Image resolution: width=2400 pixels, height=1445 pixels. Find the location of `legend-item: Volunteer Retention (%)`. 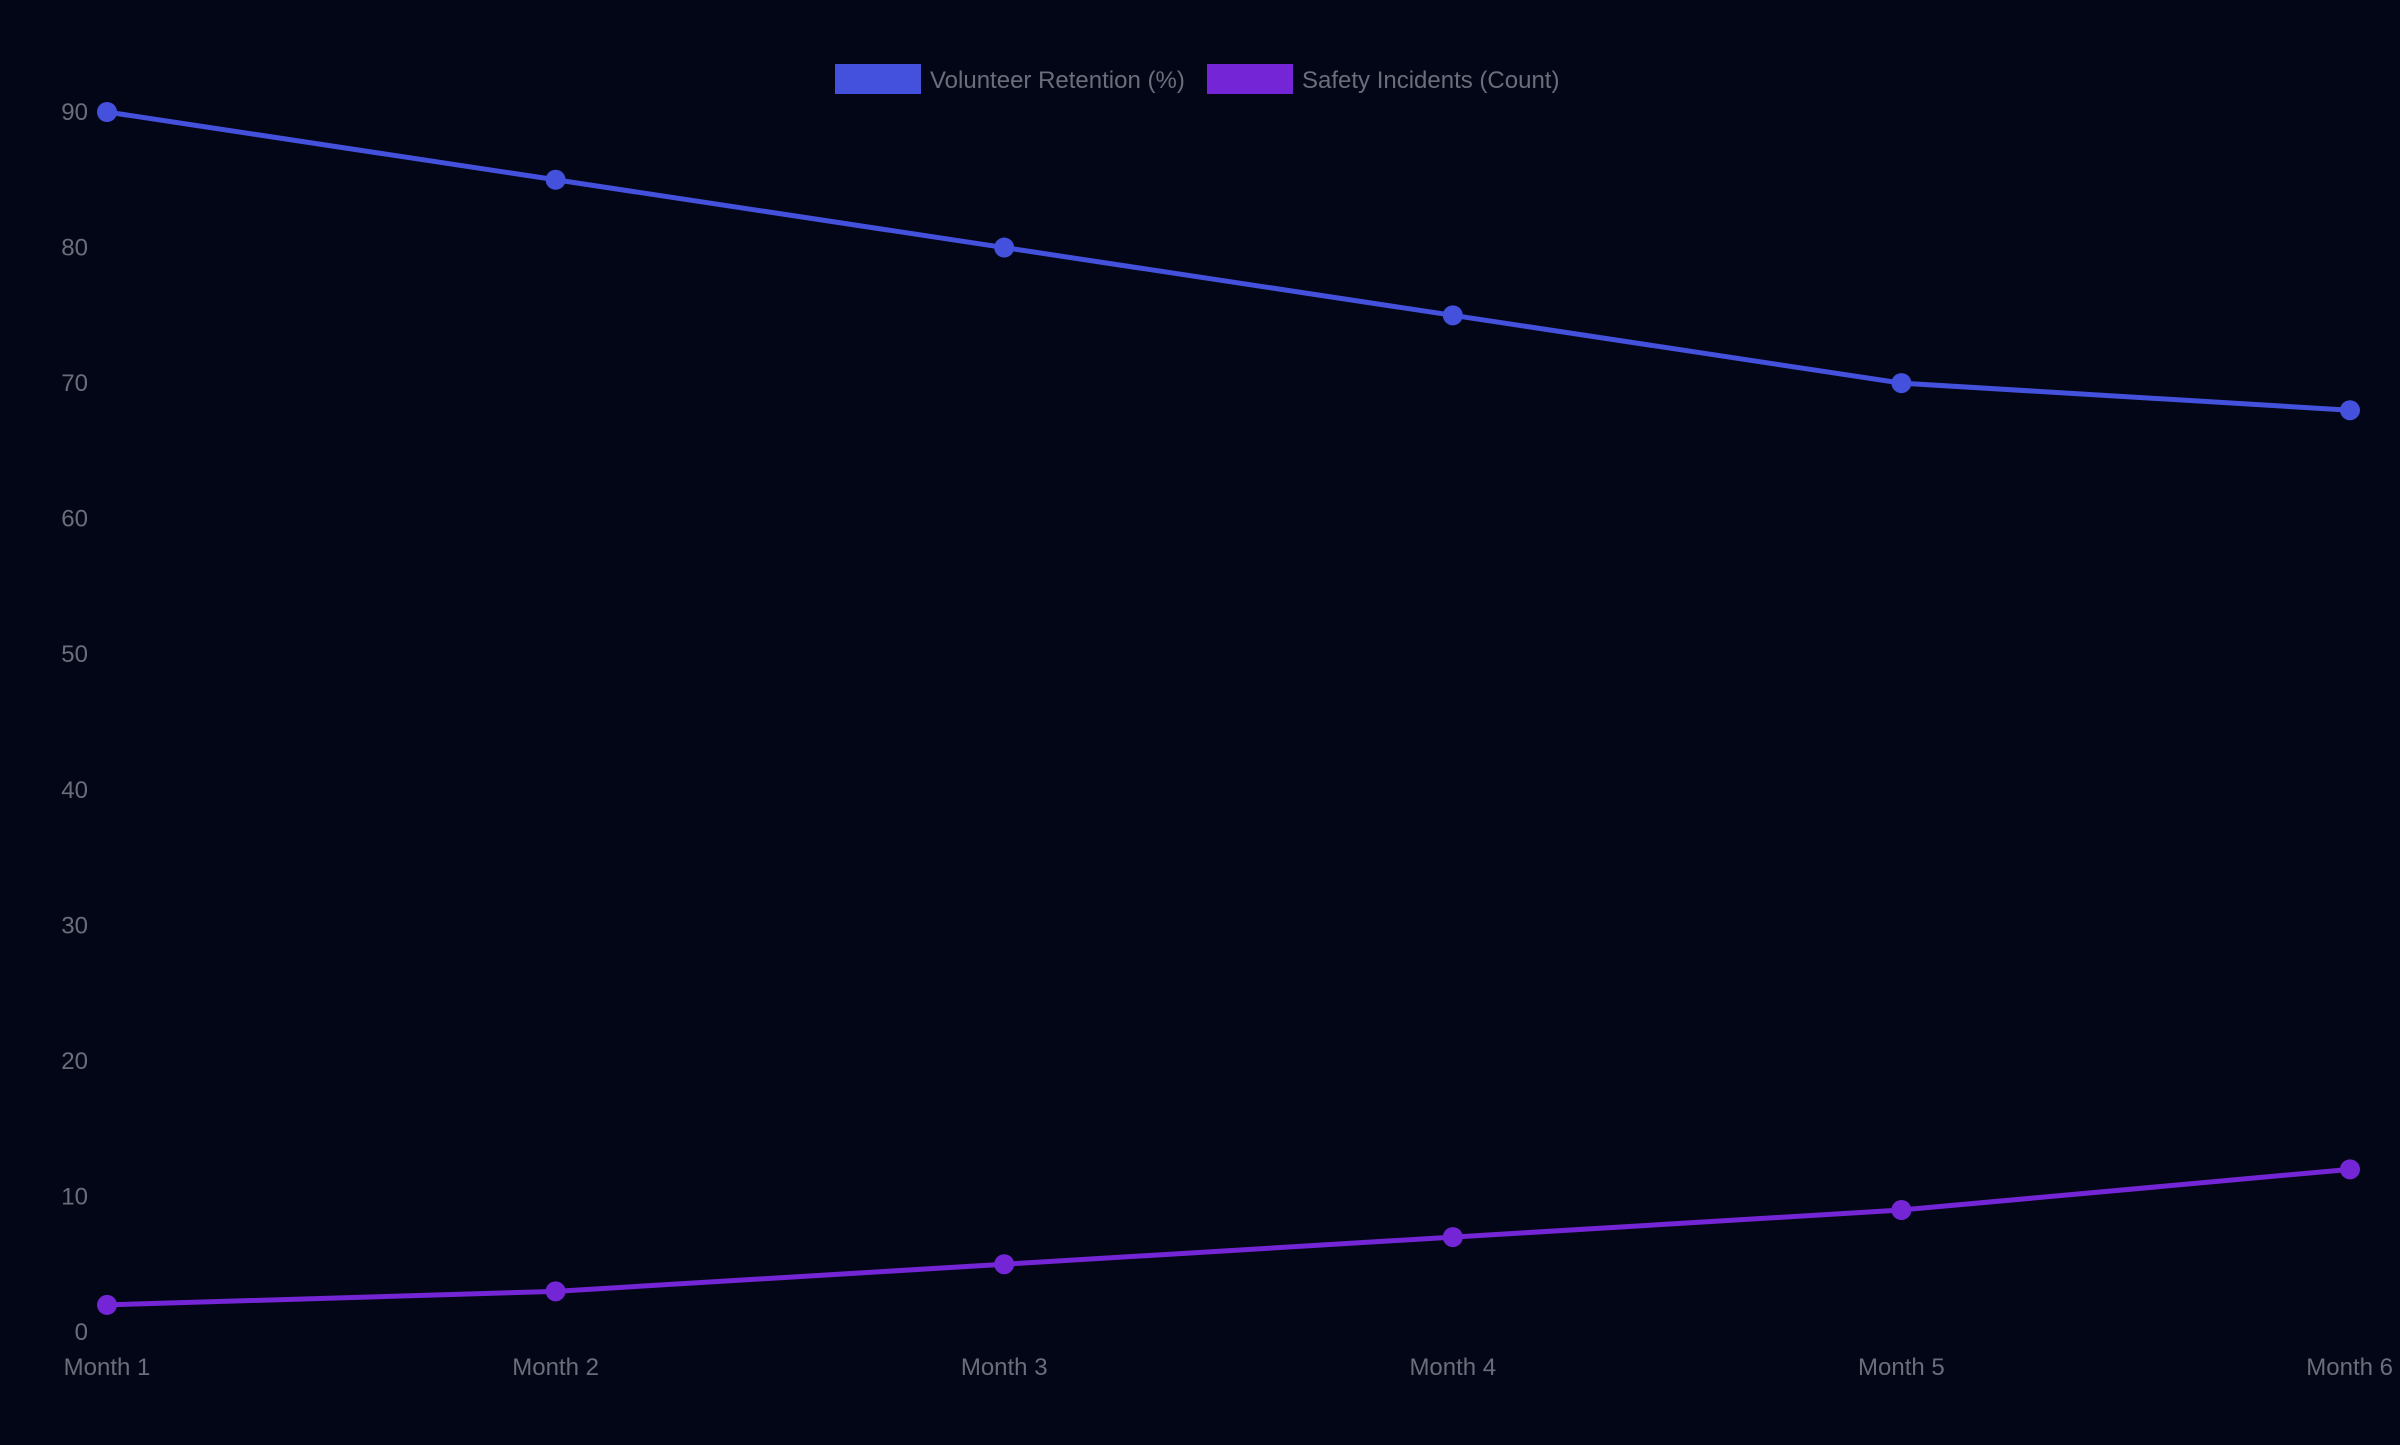

legend-item: Volunteer Retention (%) is located at coordinates (1010, 79).